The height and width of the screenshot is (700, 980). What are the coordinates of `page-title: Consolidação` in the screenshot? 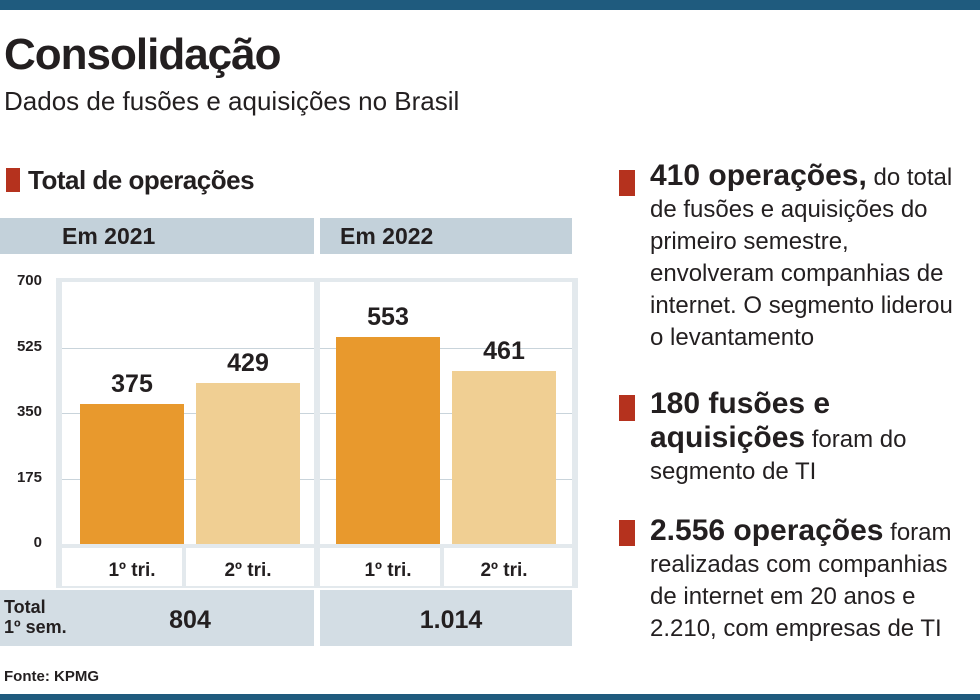 It's located at (142, 54).